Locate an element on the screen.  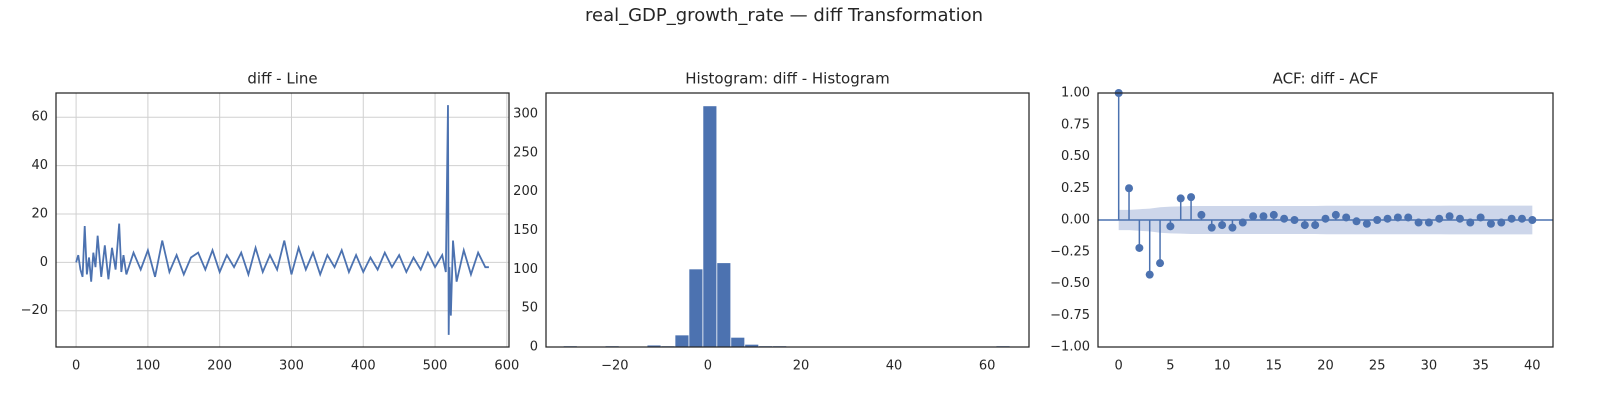
x-tick-label: 600 is located at coordinates (506, 366).